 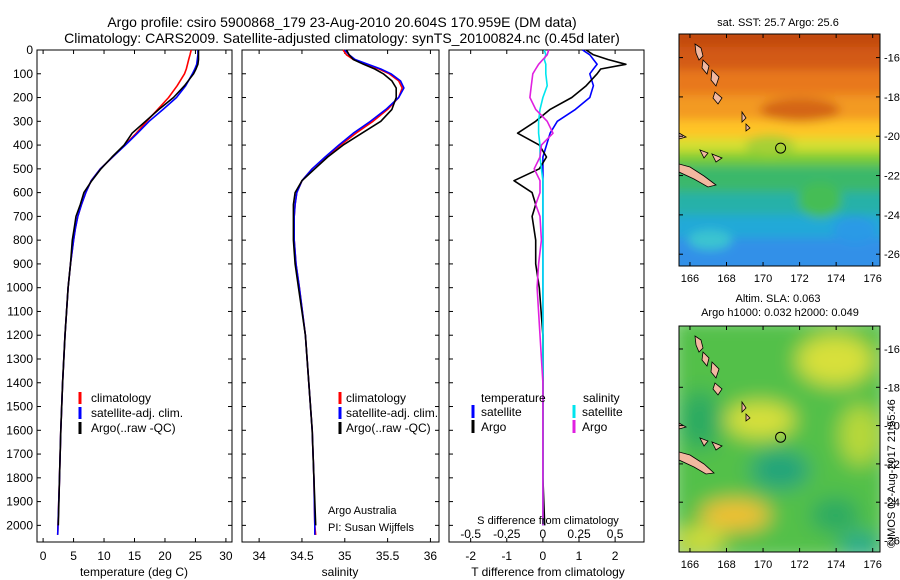 I want to click on sst-map-frame, so click(x=779, y=150).